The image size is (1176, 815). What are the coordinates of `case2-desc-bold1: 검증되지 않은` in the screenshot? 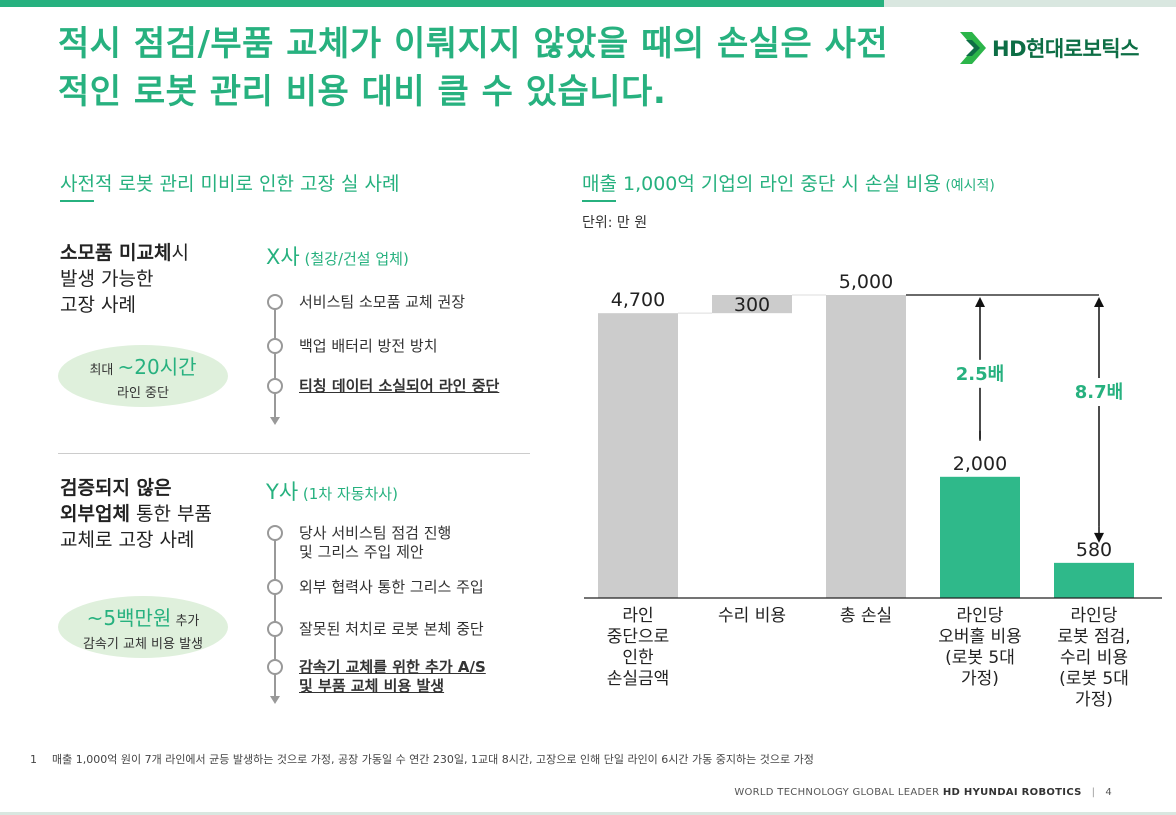 It's located at (116, 488).